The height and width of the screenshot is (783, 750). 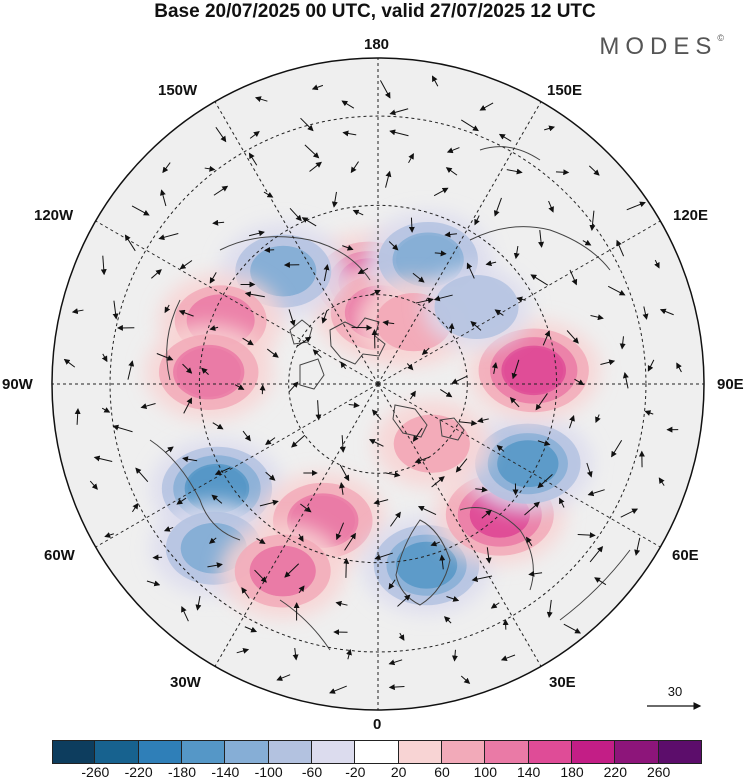 I want to click on lon-label-30e: 30E, so click(x=562, y=682).